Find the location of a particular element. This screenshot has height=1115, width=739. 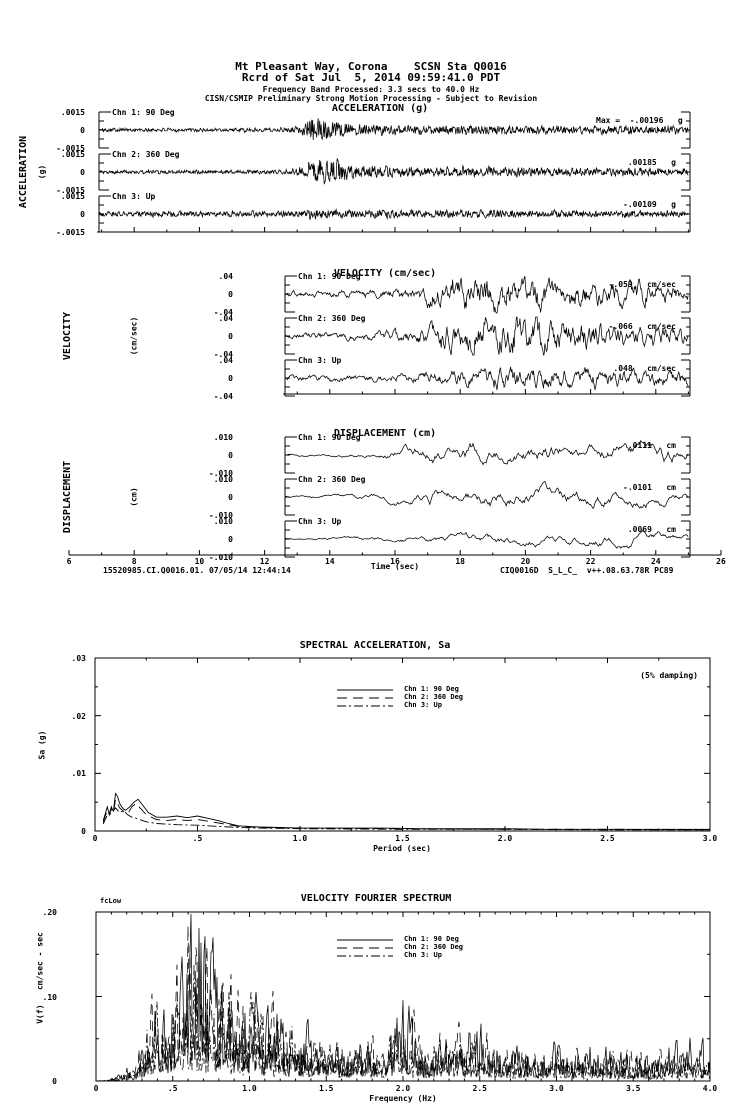

max-value-label: .00185 g is located at coordinates (651, 162).